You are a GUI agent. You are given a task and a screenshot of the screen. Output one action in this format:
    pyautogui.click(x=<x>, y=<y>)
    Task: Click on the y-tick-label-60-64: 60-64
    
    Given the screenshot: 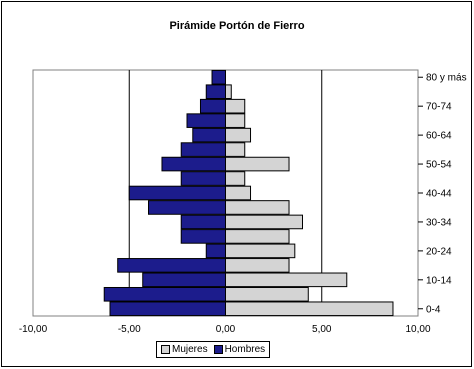 What is the action you would take?
    pyautogui.click(x=439, y=136)
    